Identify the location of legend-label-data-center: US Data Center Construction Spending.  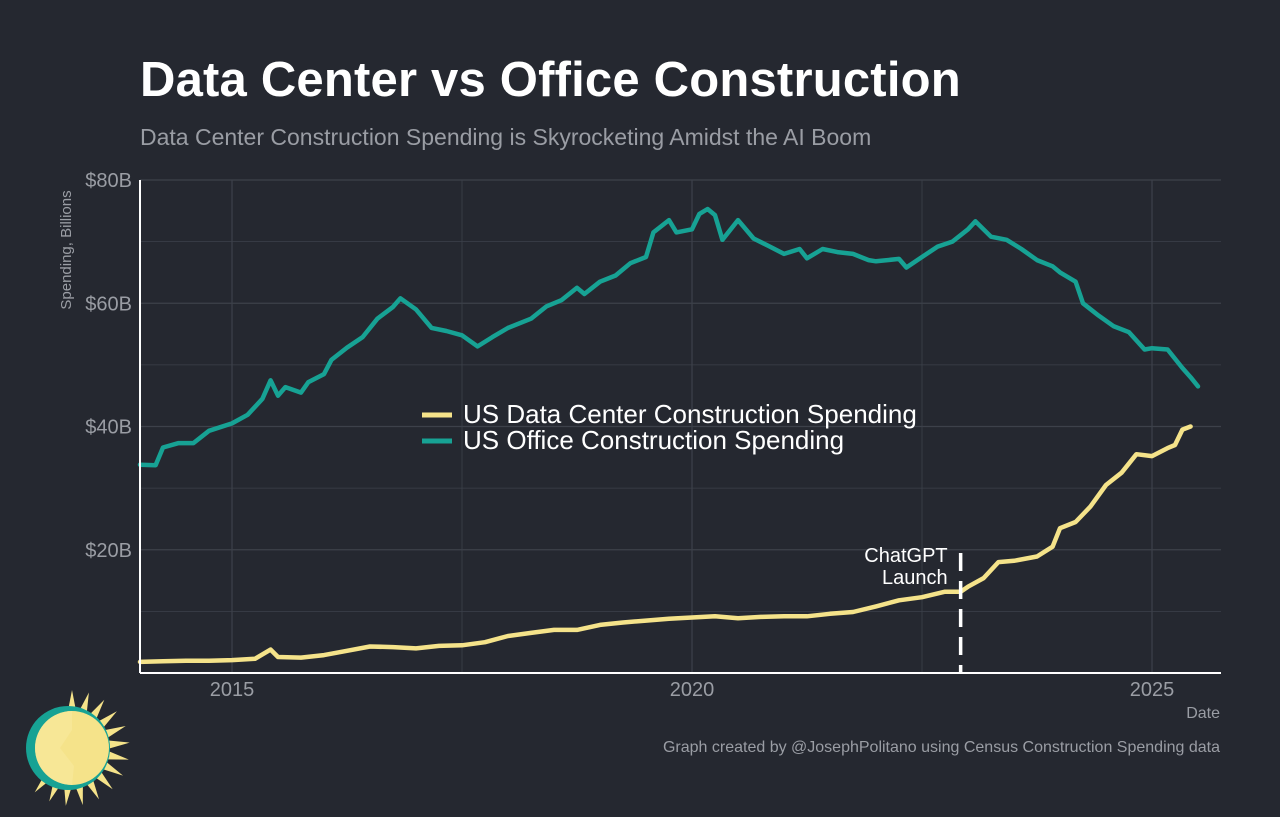
(690, 414).